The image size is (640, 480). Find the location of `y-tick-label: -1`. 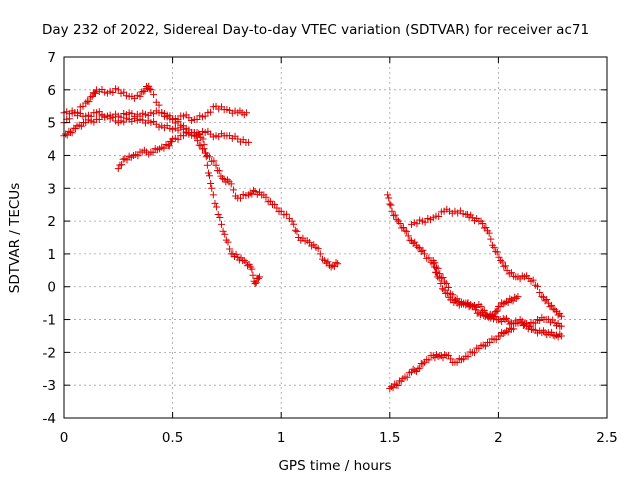

y-tick-label: -1 is located at coordinates (49, 321).